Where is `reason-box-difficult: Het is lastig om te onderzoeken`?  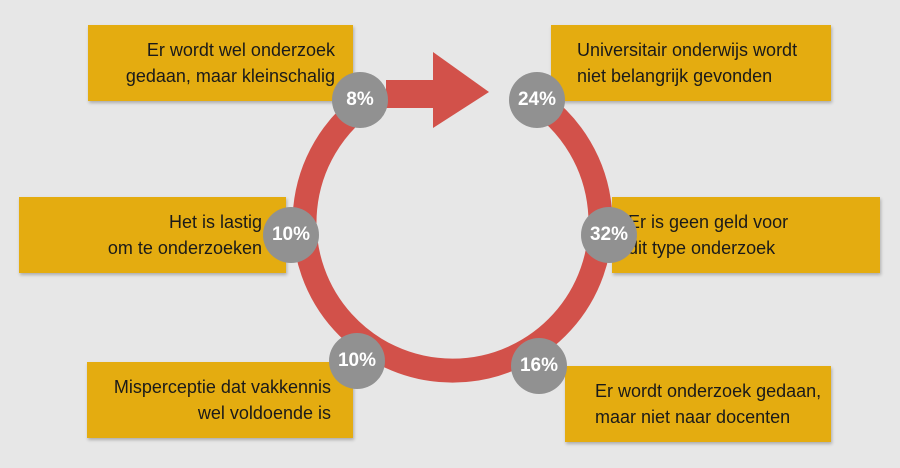 reason-box-difficult: Het is lastig om te onderzoeken is located at coordinates (152, 235).